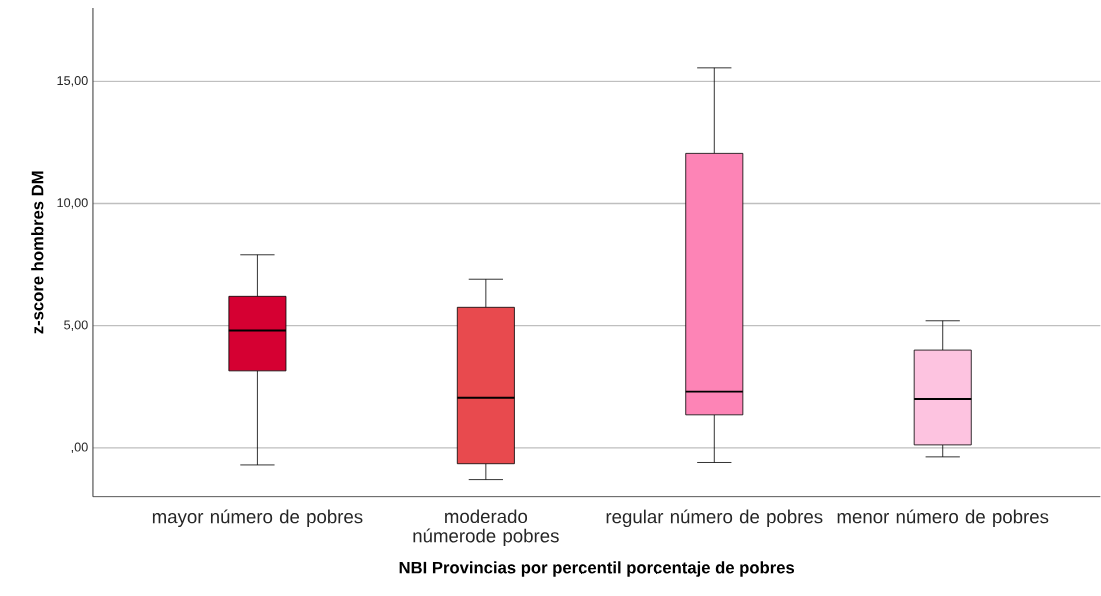 This screenshot has height=596, width=1101. Describe the element at coordinates (257, 518) in the screenshot. I see `x-tick-label: mayor número de pobres` at that location.